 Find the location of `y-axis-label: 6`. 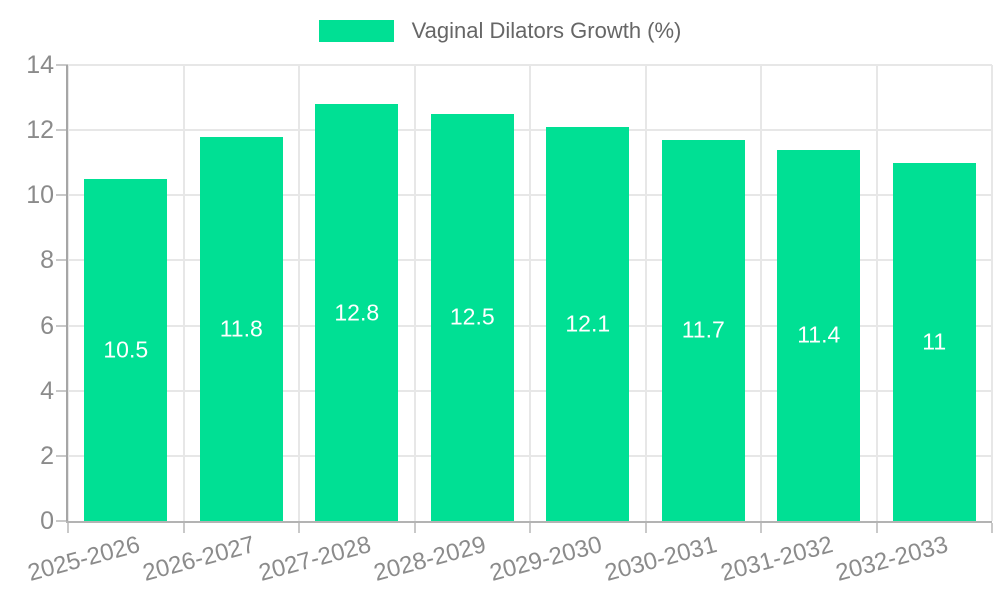

y-axis-label: 6 is located at coordinates (47, 325).